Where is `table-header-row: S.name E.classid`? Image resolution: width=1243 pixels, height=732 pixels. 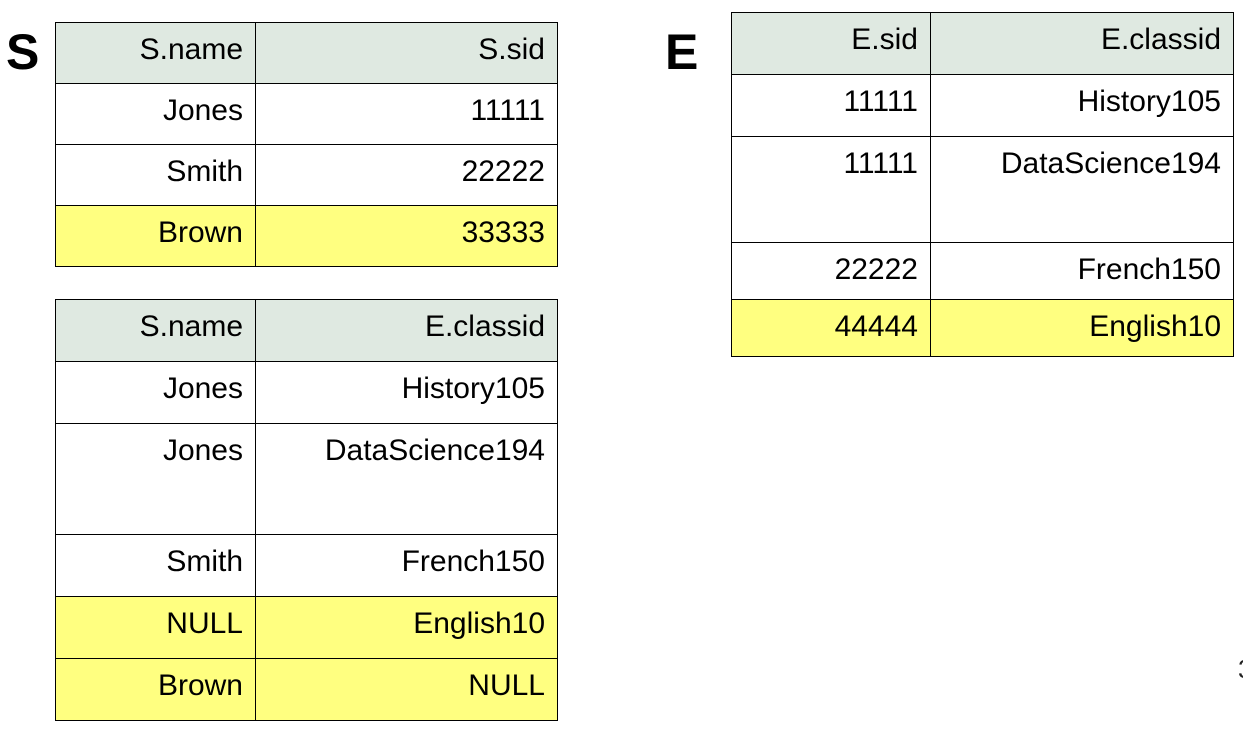
table-header-row: S.name E.classid is located at coordinates (306, 330).